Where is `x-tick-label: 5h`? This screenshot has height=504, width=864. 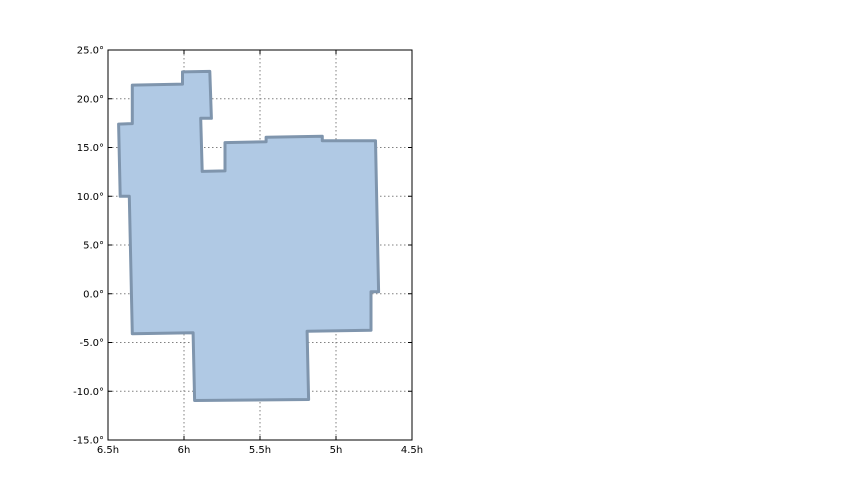 x-tick-label: 5h is located at coordinates (336, 450).